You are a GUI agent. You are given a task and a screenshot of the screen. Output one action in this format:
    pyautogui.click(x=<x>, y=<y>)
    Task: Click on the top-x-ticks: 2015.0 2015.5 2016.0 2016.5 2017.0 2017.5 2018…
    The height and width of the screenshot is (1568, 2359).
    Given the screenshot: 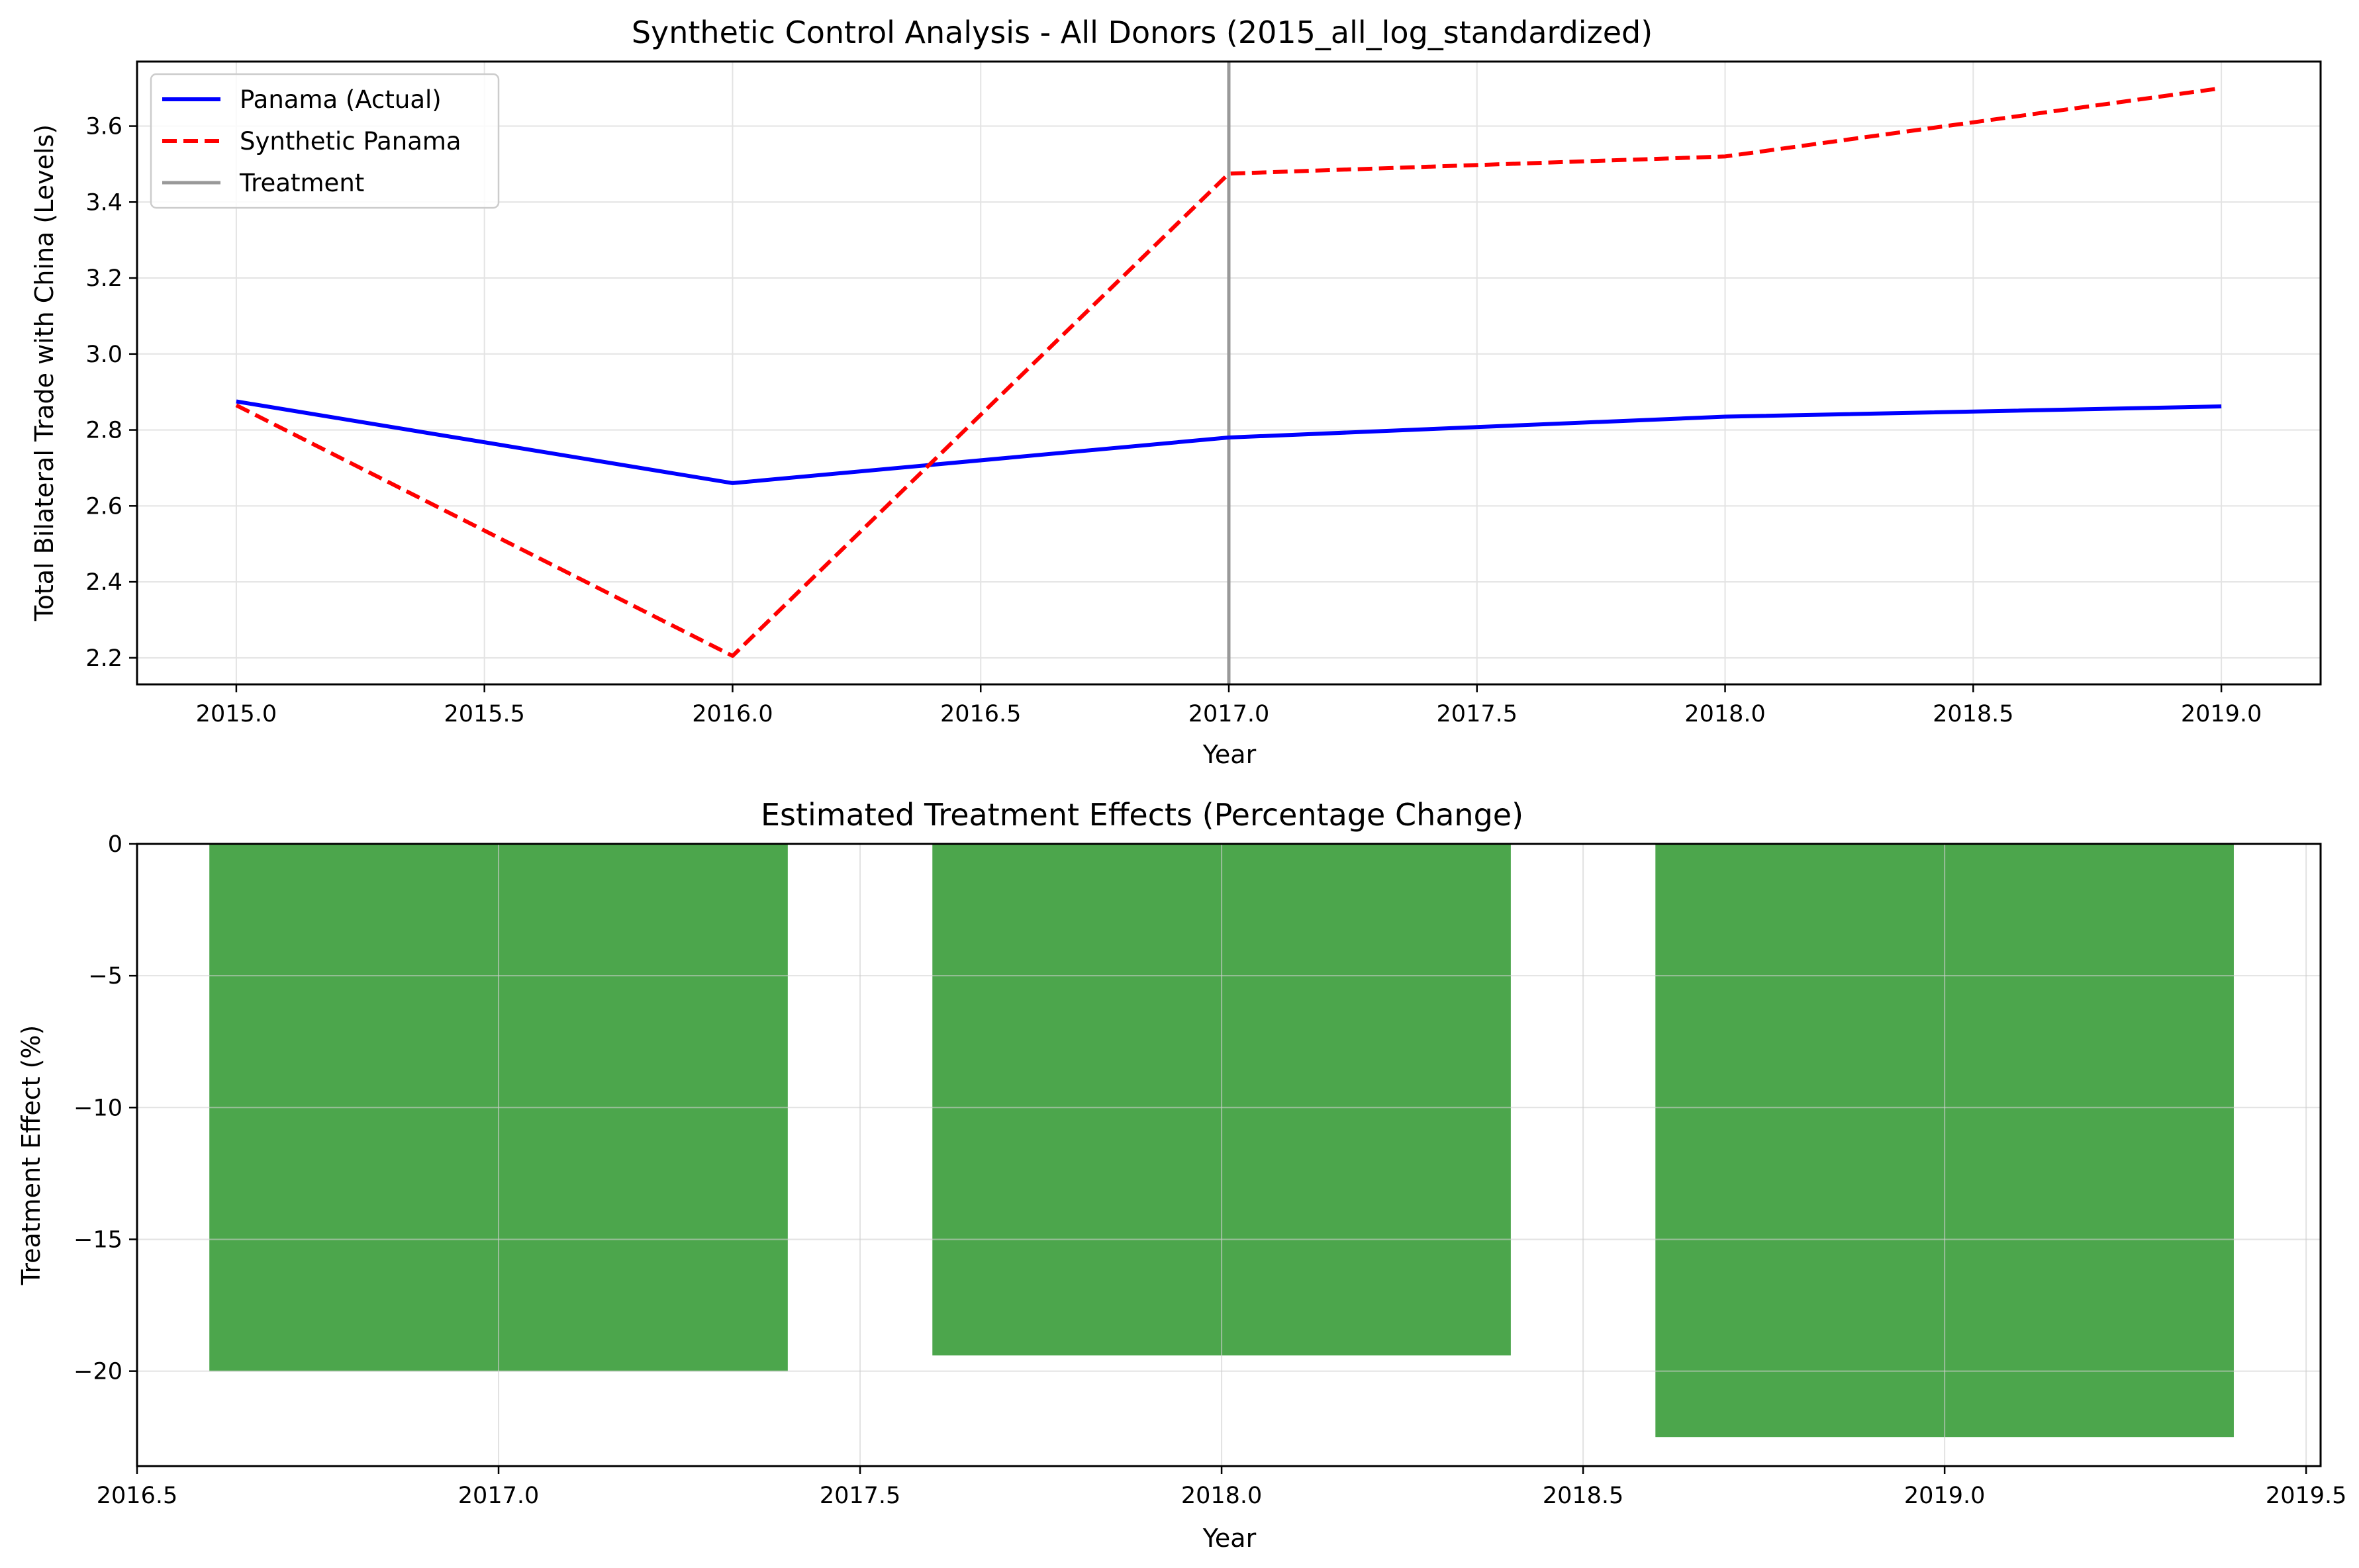 What is the action you would take?
    pyautogui.click(x=1229, y=705)
    